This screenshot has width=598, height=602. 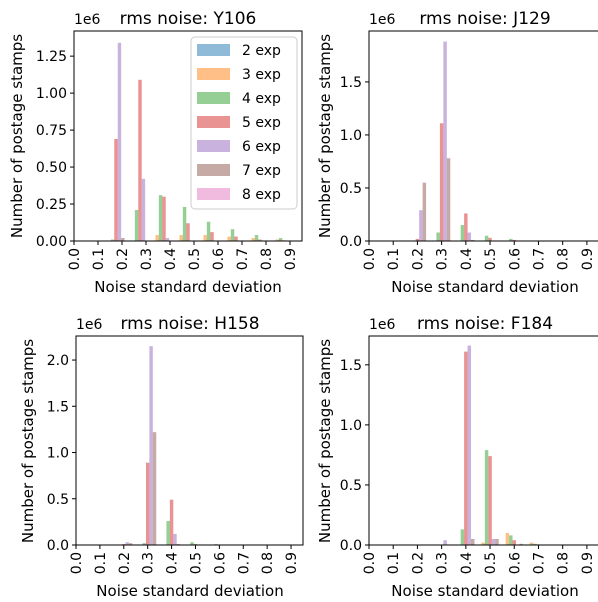 What do you see at coordinates (213, 74) in the screenshot?
I see `legend-swatch-3-exp` at bounding box center [213, 74].